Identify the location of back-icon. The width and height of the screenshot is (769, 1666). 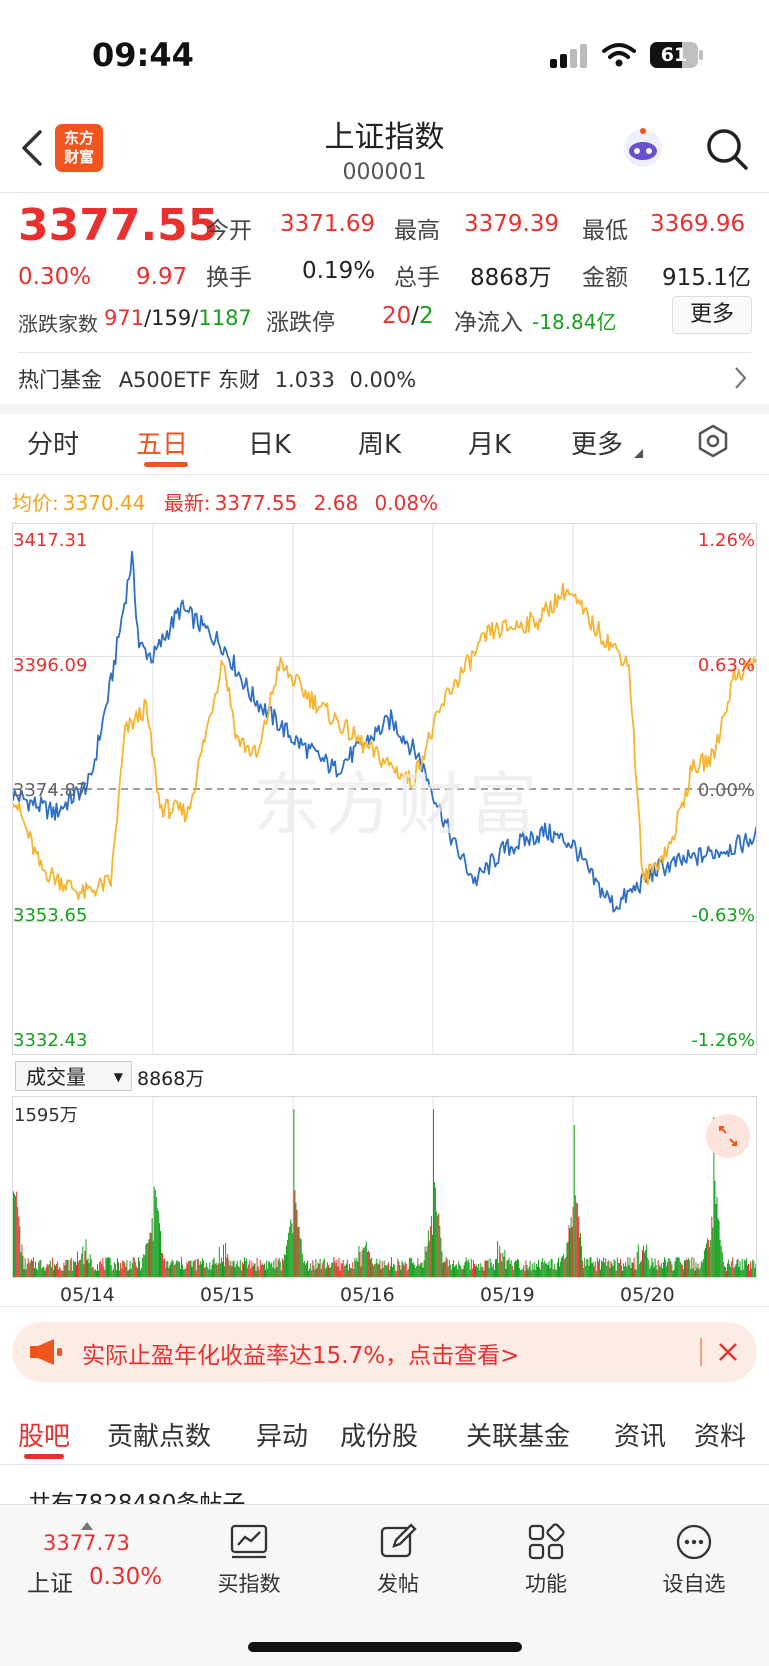
(31, 150).